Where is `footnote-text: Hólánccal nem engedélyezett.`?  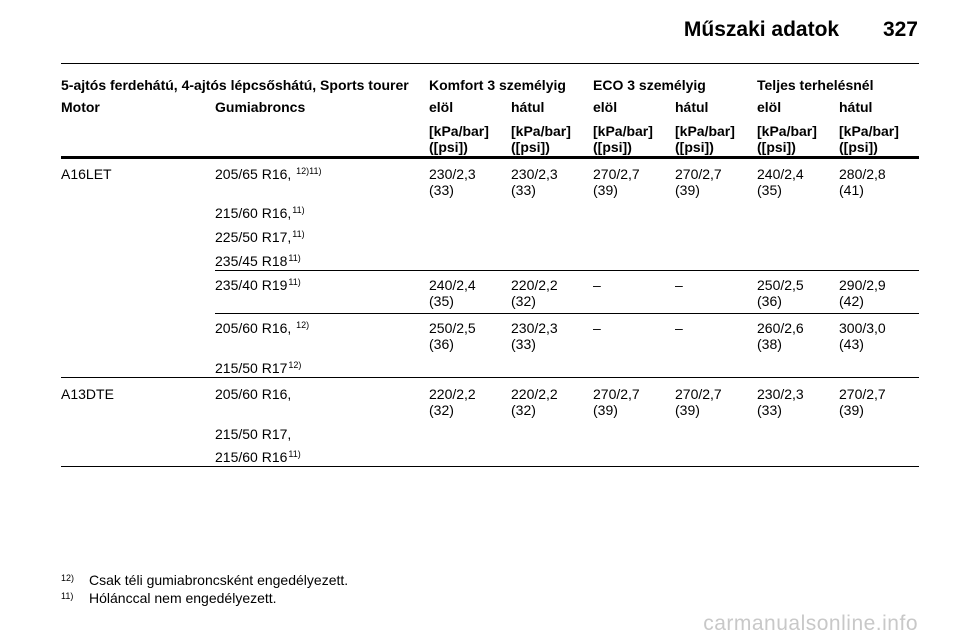 footnote-text: Hólánccal nem engedélyezett. is located at coordinates (183, 598).